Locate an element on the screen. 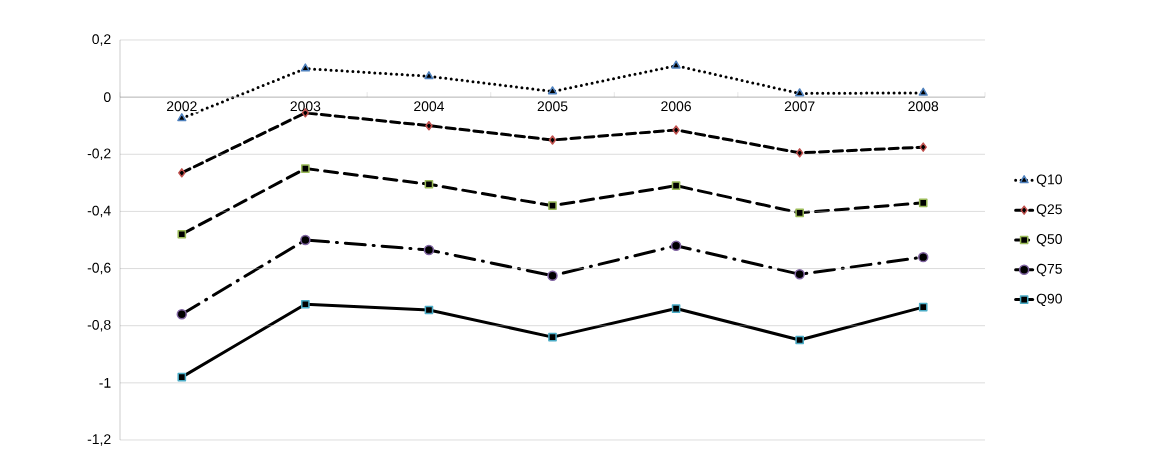 This screenshot has width=1171, height=459. y-tick-label: -1,2 is located at coordinates (99, 440).